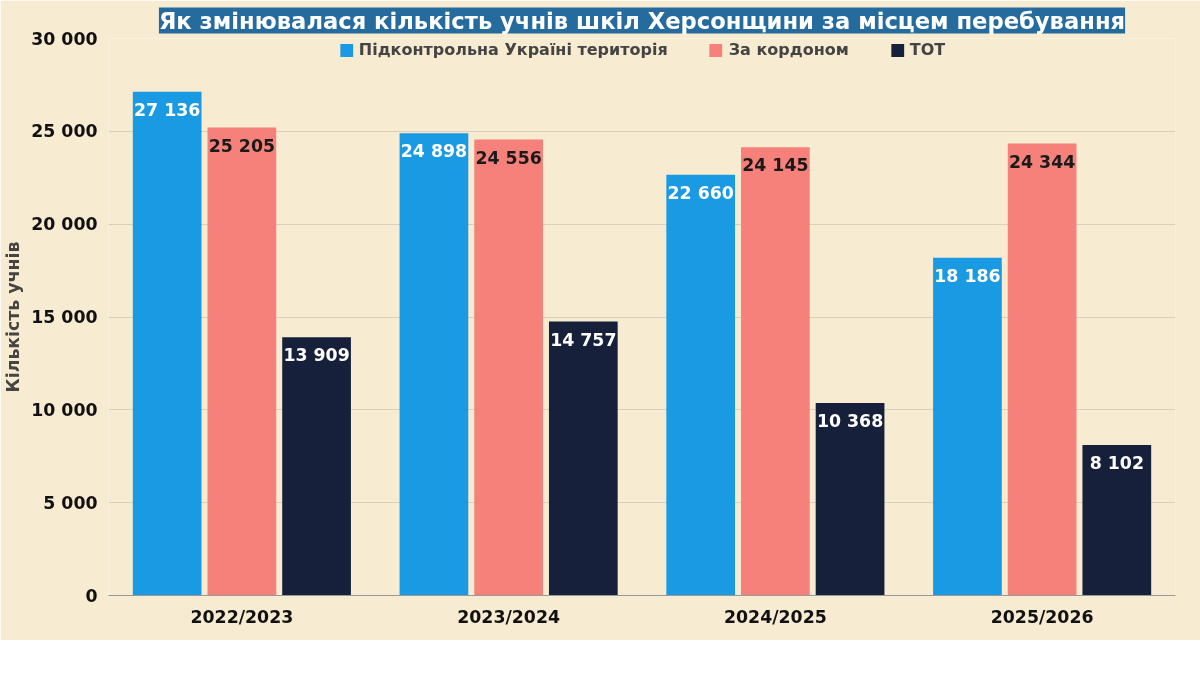  I want to click on data-label: 8 102, so click(1116, 463).